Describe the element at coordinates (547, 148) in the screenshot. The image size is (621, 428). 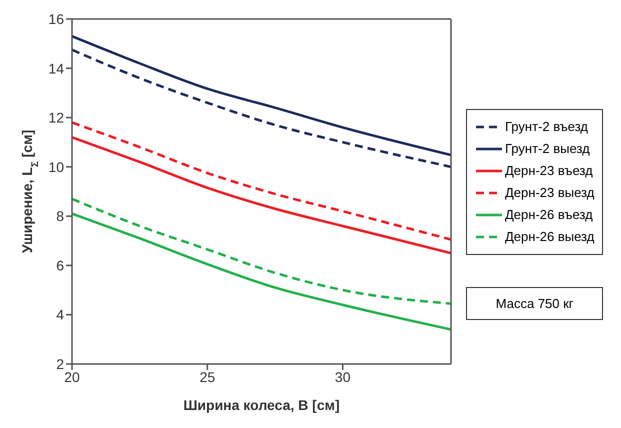
I see `legend-label: Грунт-2 выезд` at that location.